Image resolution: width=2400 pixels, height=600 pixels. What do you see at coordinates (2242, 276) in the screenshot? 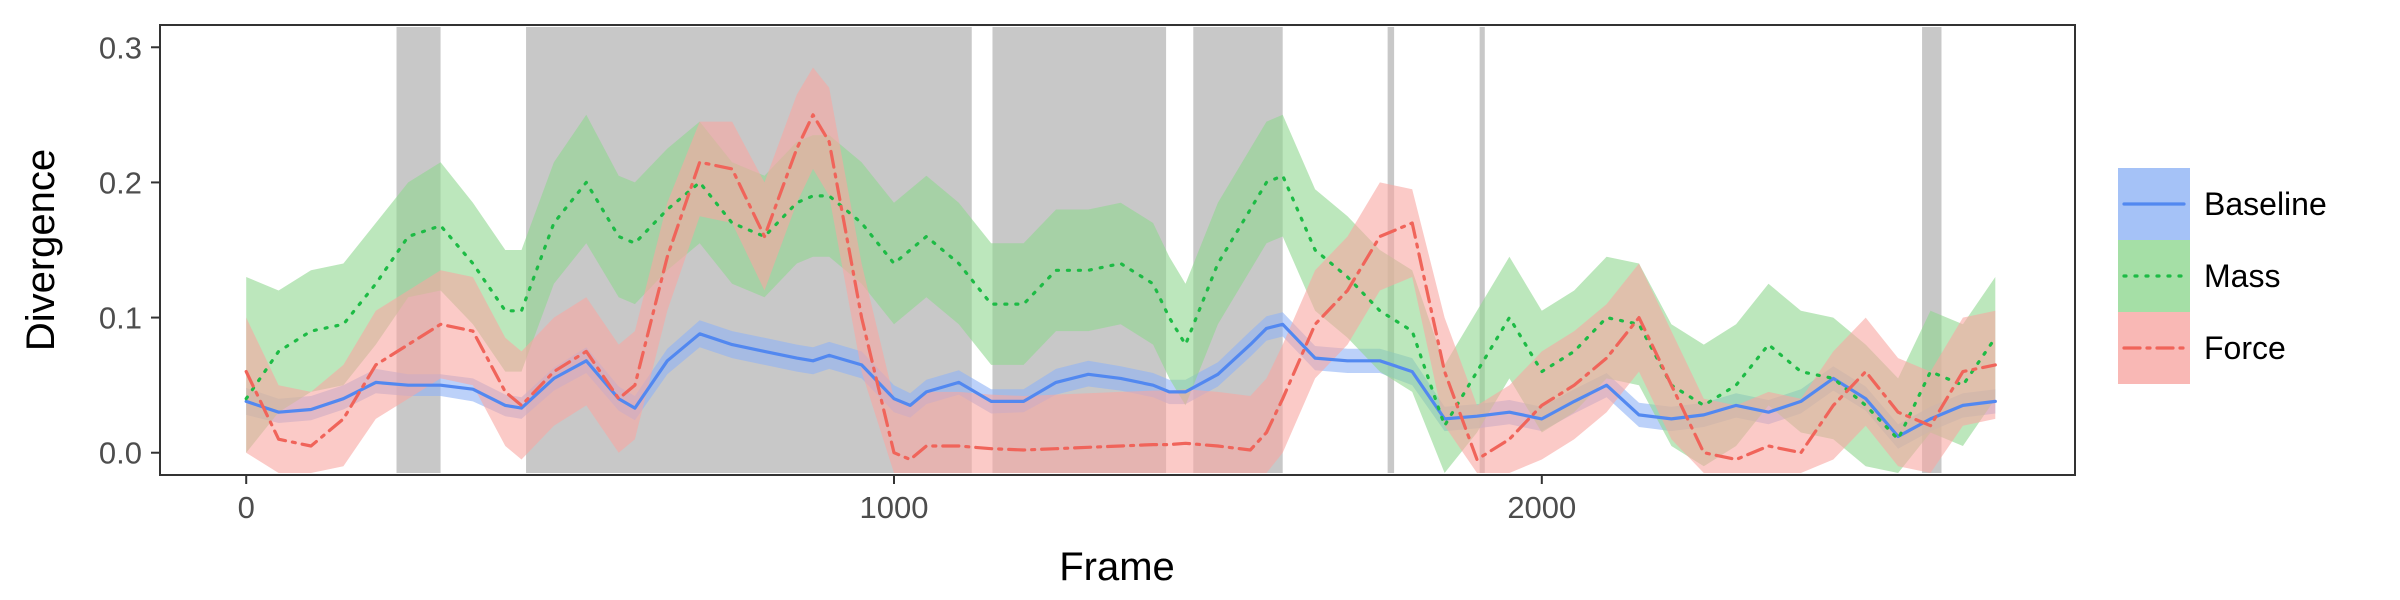
I see `legend-label-mass: Mass` at bounding box center [2242, 276].